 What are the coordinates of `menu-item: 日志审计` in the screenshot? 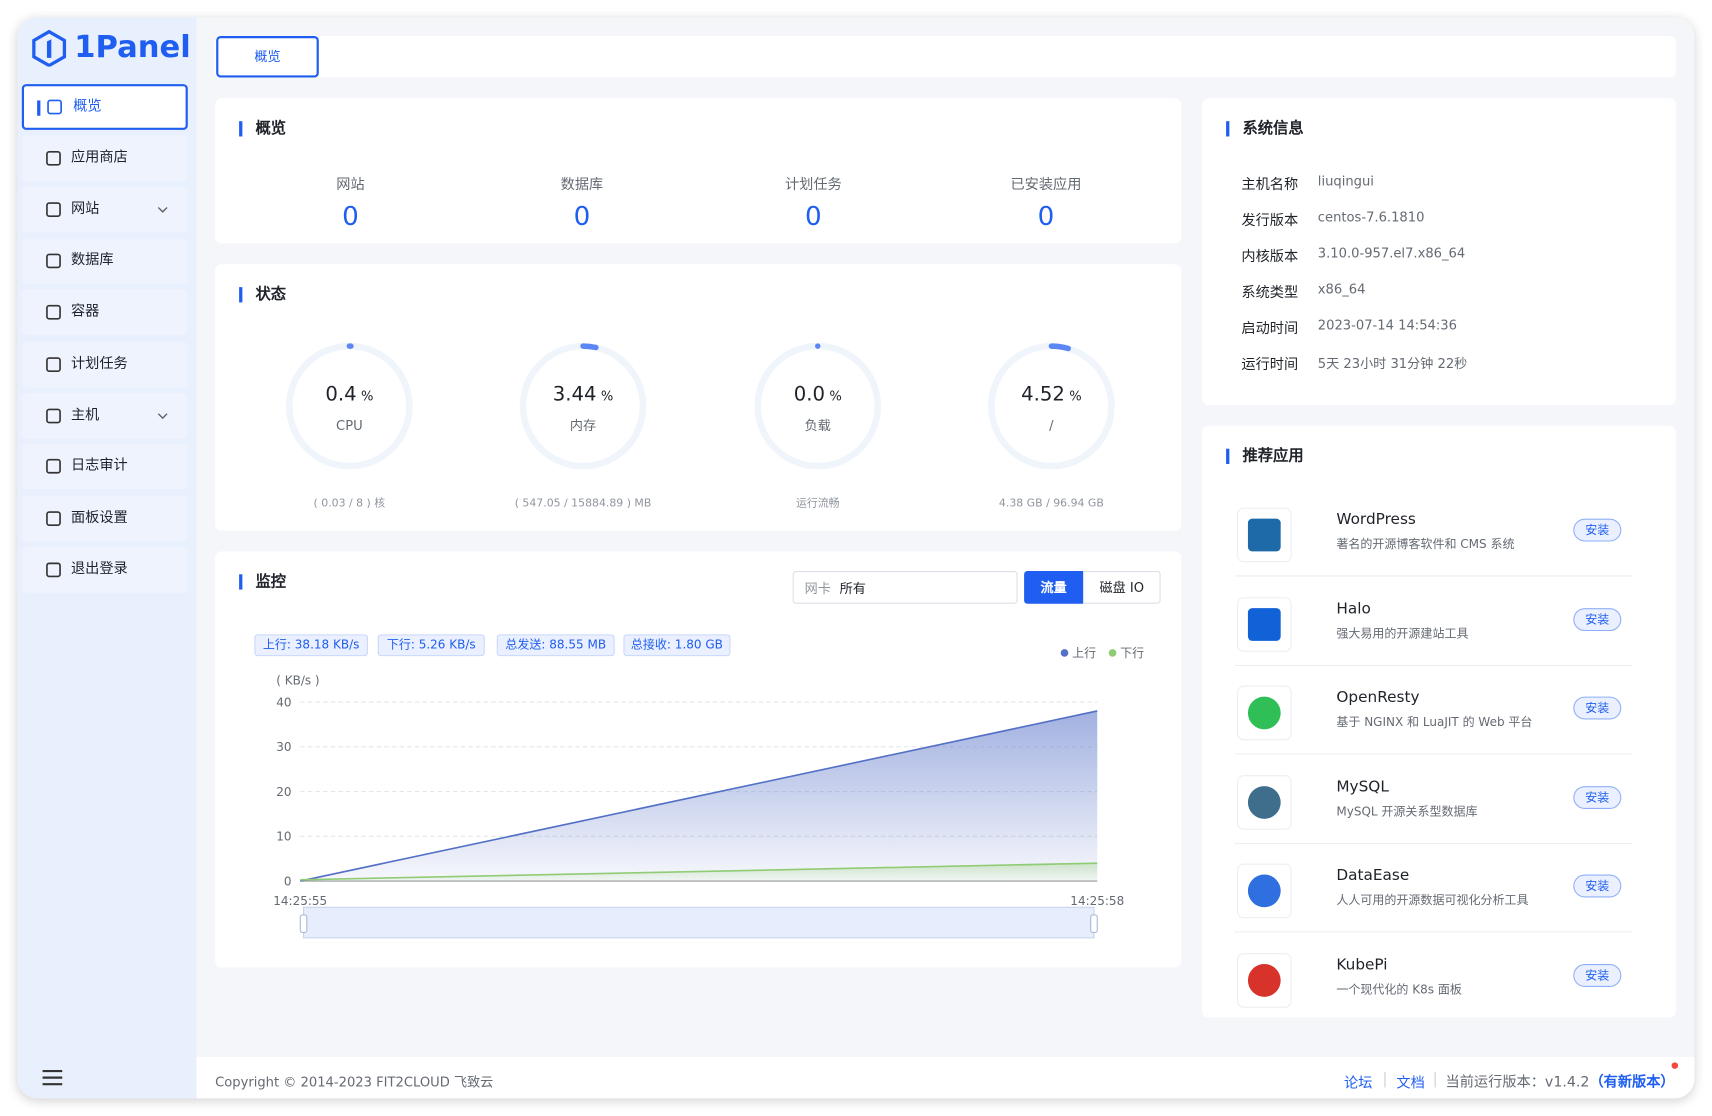 It's located at (104, 466).